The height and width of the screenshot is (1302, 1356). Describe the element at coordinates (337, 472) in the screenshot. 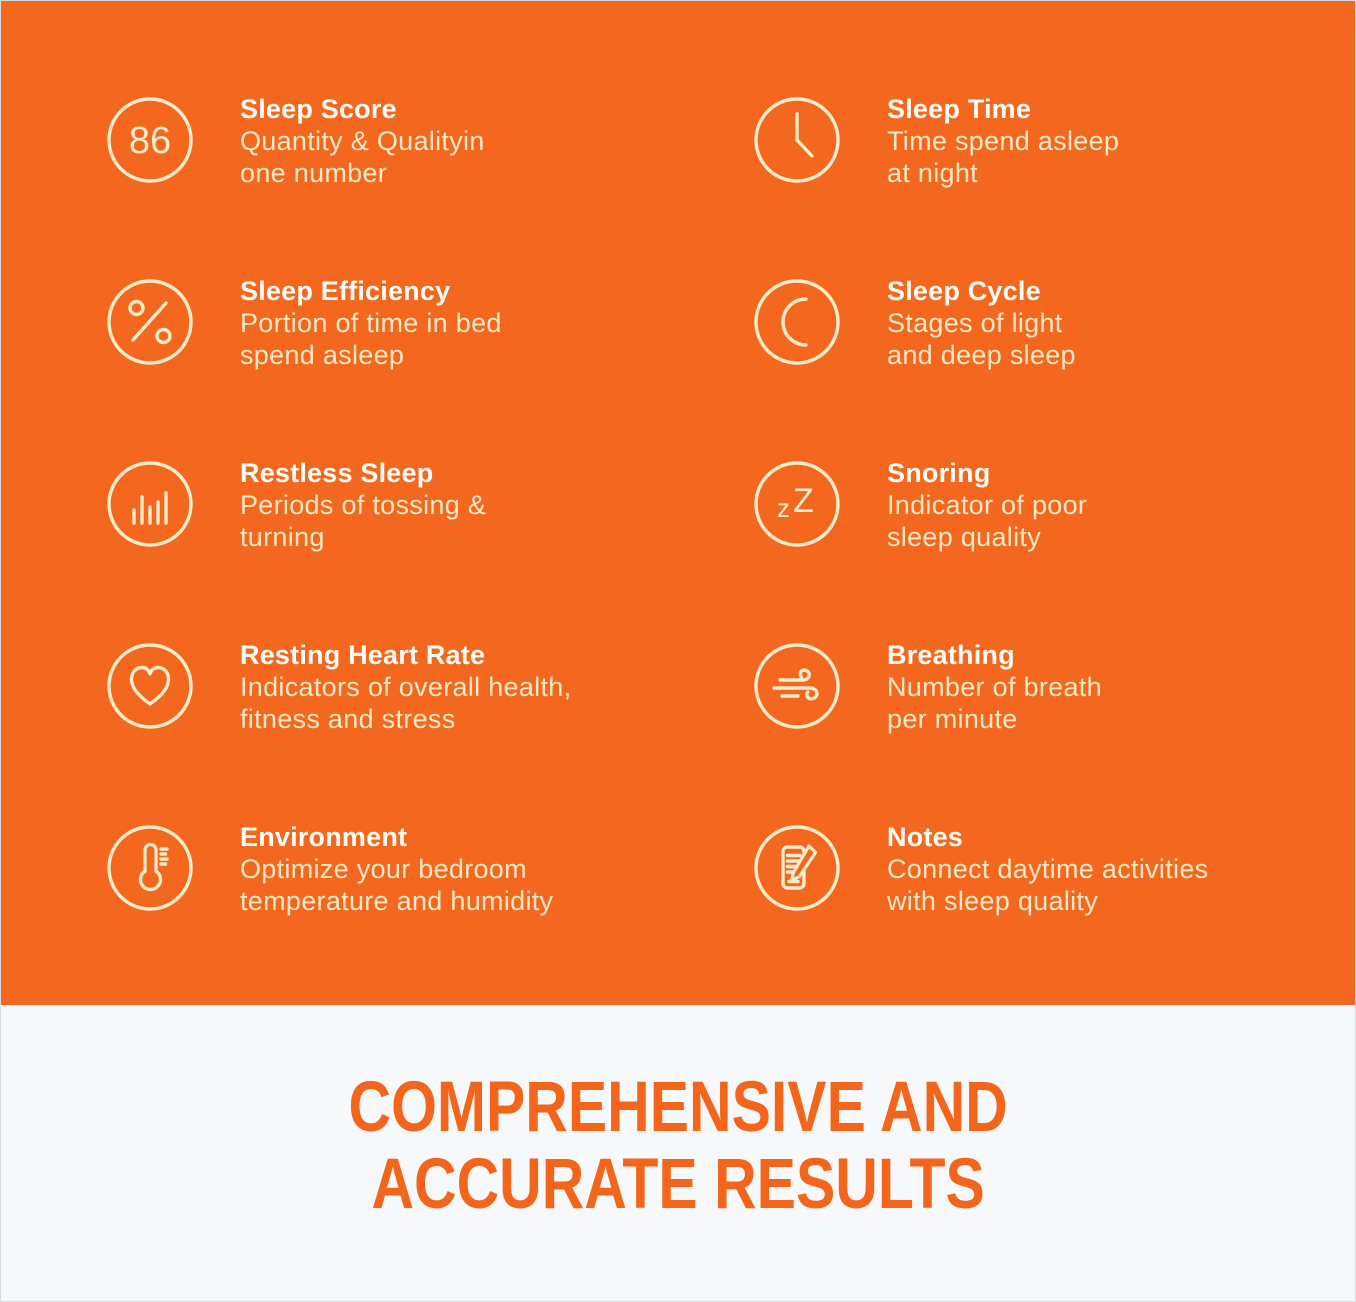

I see `feature-title: Restless Sleep` at that location.